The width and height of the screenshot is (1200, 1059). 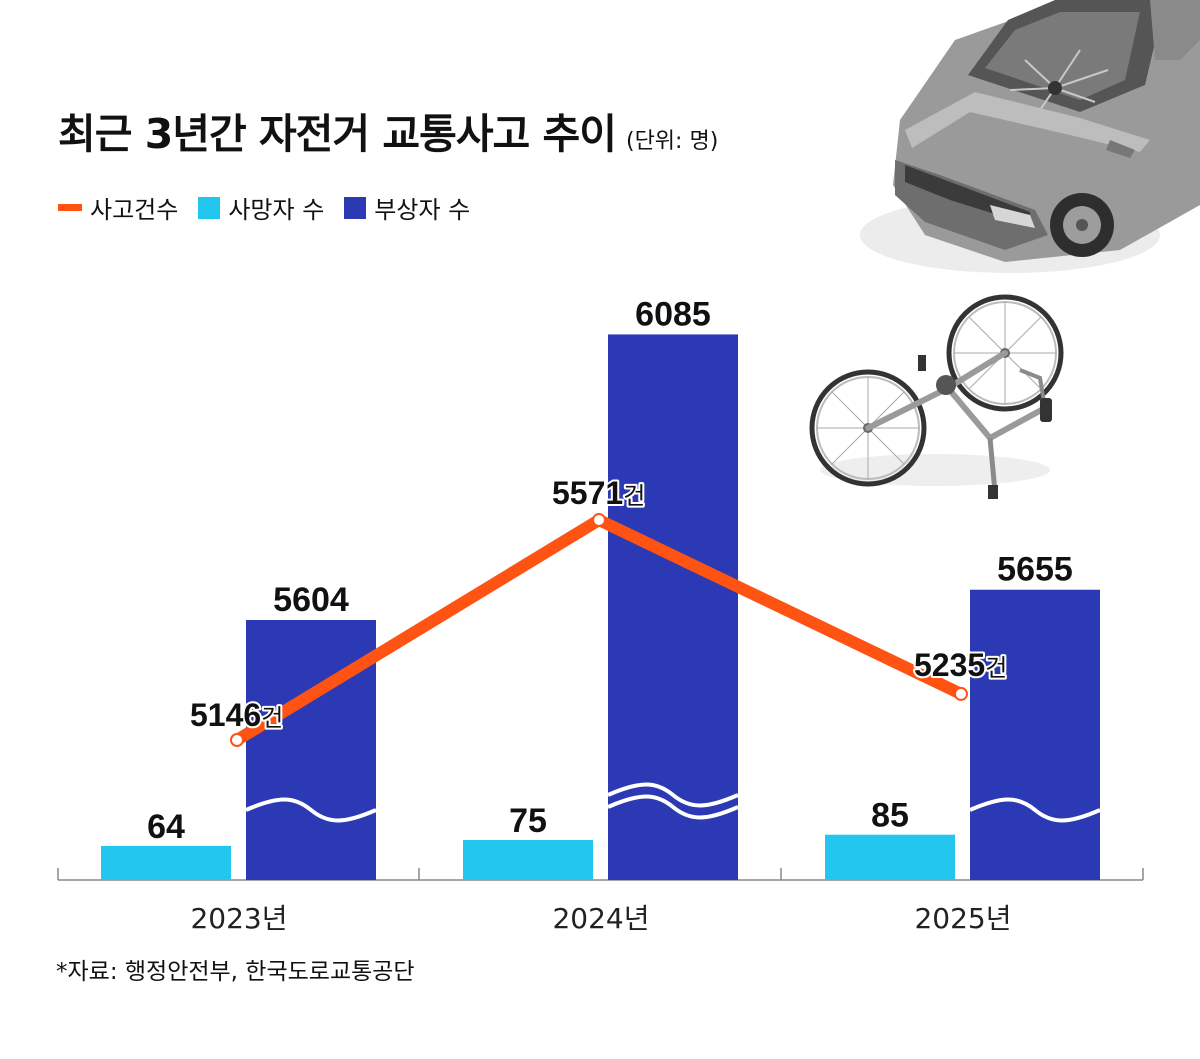 I want to click on legend-item-injuries: 부상자 수, so click(x=407, y=207).